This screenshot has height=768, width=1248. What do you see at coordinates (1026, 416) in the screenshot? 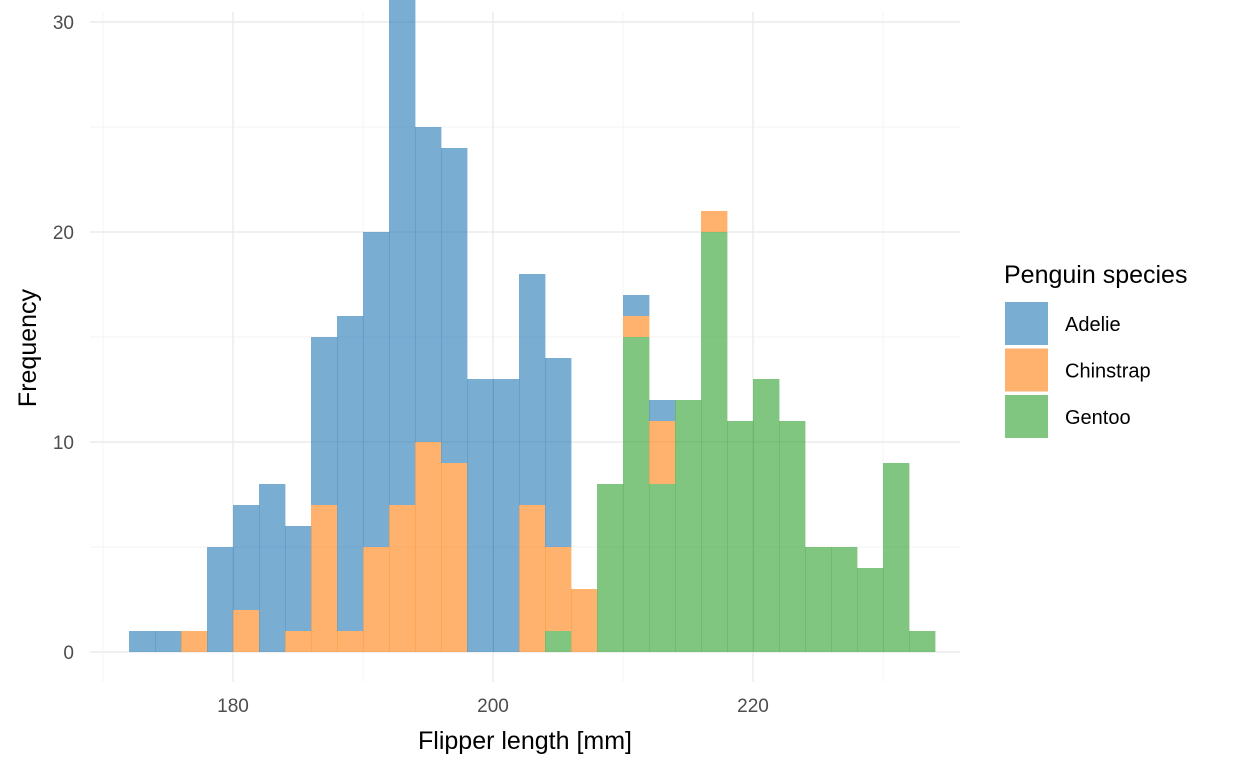
I see `legend-key-gentoo` at bounding box center [1026, 416].